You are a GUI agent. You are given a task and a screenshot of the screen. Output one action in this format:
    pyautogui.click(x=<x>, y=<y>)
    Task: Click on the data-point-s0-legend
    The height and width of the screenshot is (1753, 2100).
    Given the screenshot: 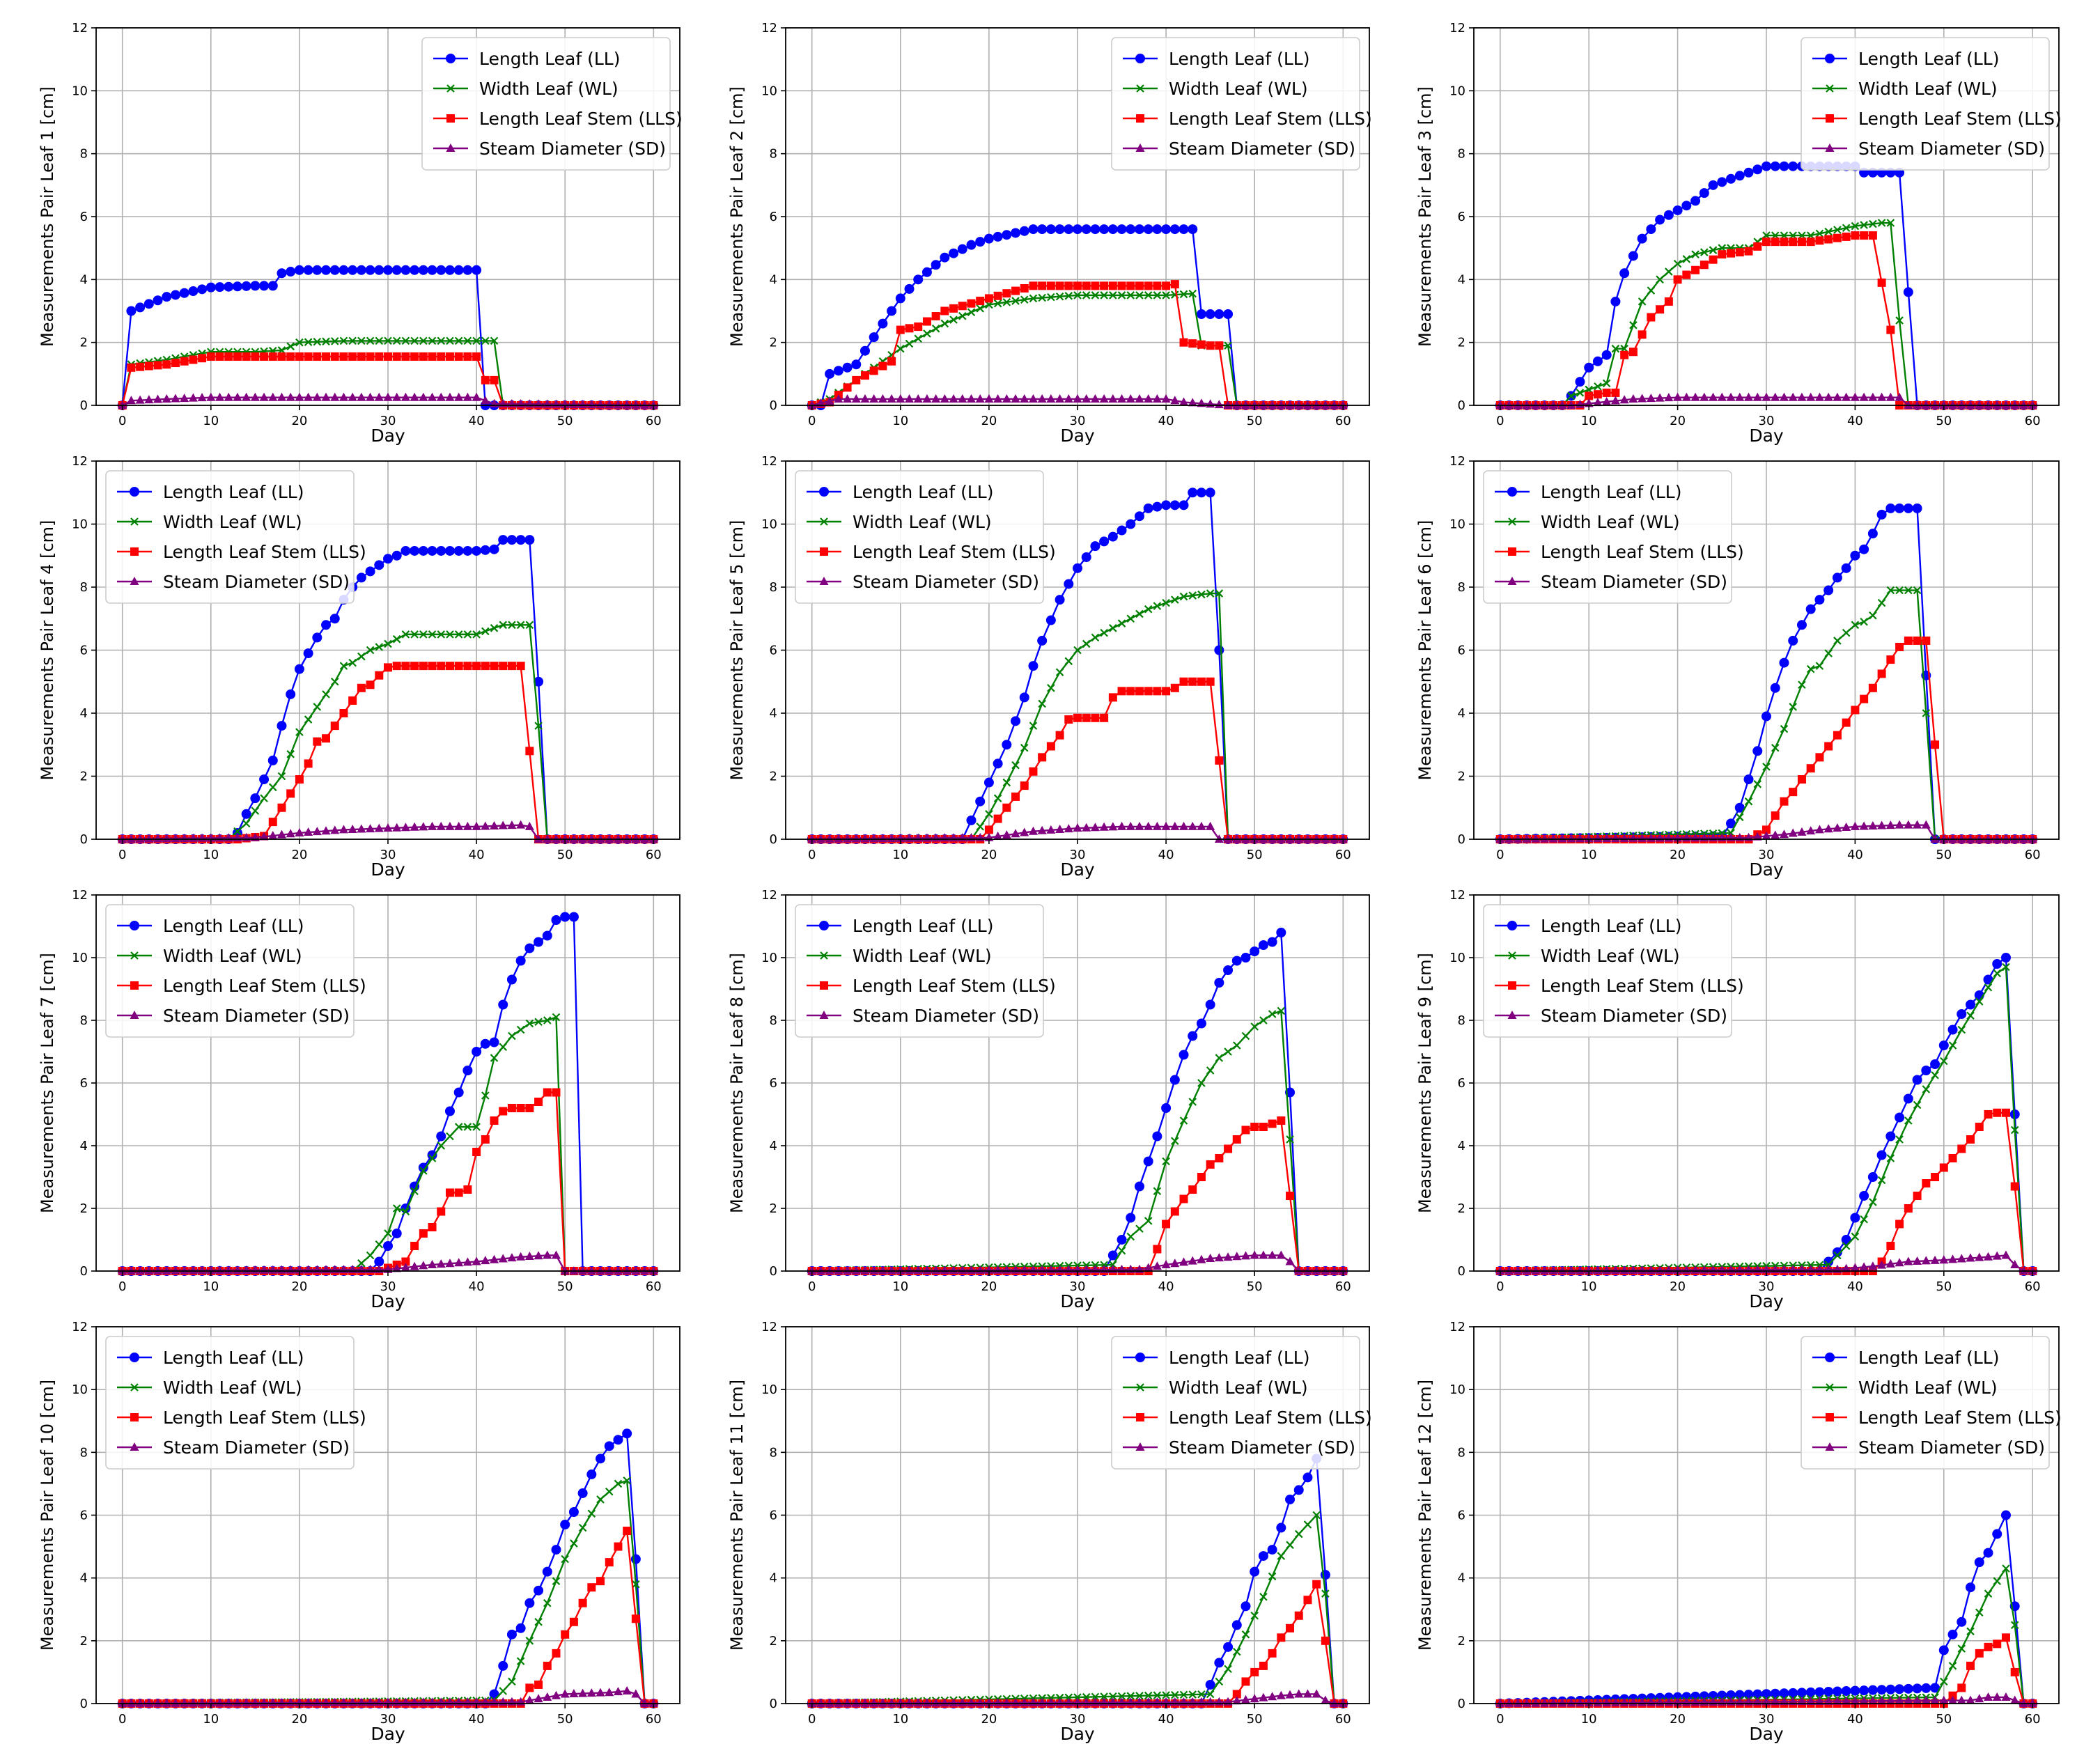 What is the action you would take?
    pyautogui.click(x=824, y=492)
    